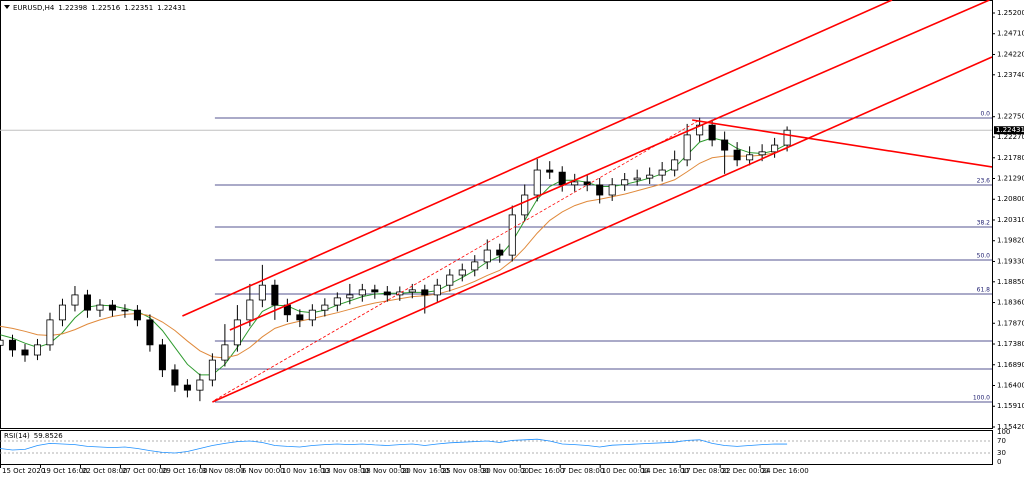 The width and height of the screenshot is (1024, 477). What do you see at coordinates (981, 398) in the screenshot?
I see `fib-label: 100.0` at bounding box center [981, 398].